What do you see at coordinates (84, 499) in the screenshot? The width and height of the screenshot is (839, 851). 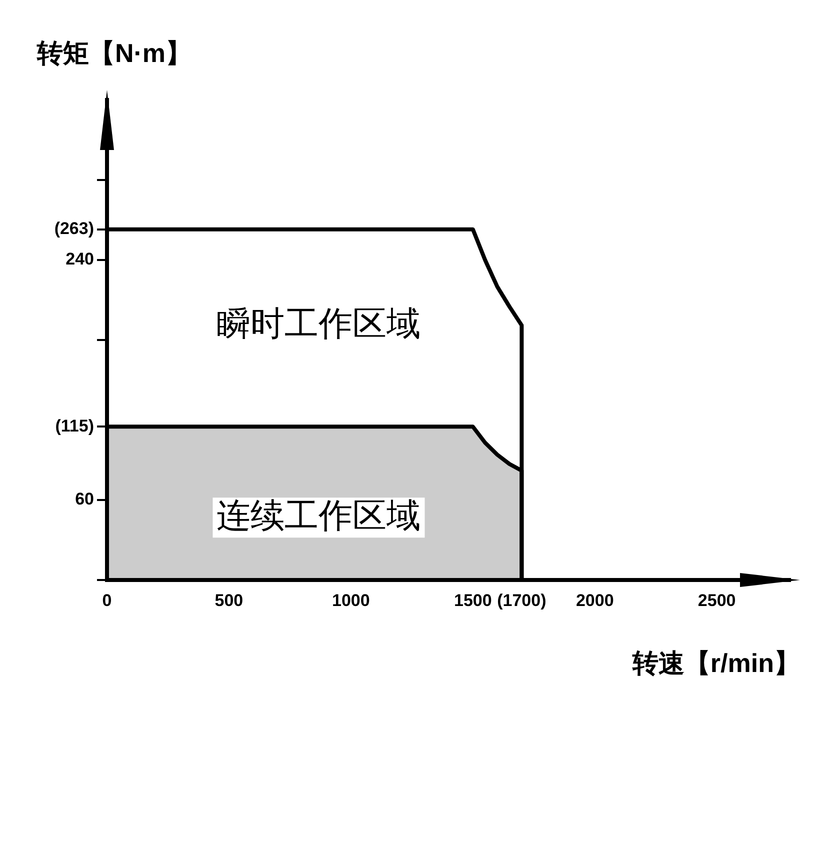 I see `y-tick-label: 60` at bounding box center [84, 499].